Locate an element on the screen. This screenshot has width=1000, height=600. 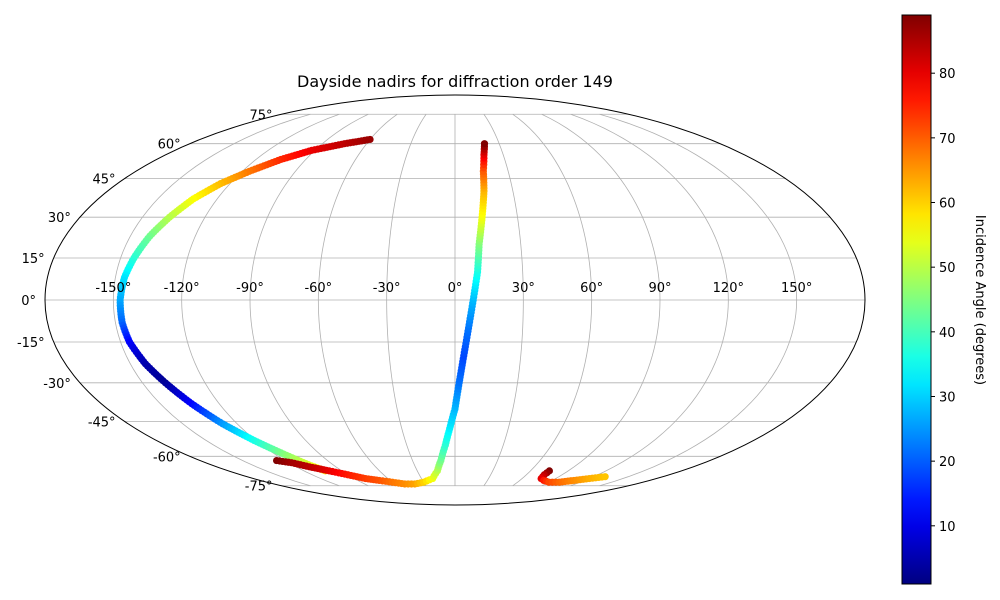
latitude-tick-label: 0° is located at coordinates (28, 301).